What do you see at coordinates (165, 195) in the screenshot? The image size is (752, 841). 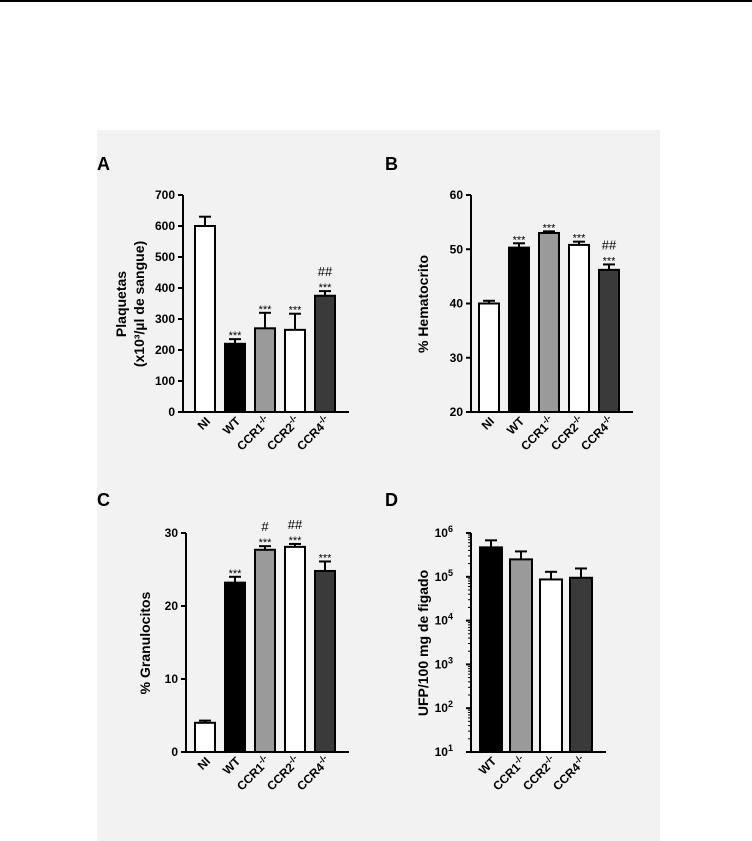 I see `y-tick-label: 700` at bounding box center [165, 195].